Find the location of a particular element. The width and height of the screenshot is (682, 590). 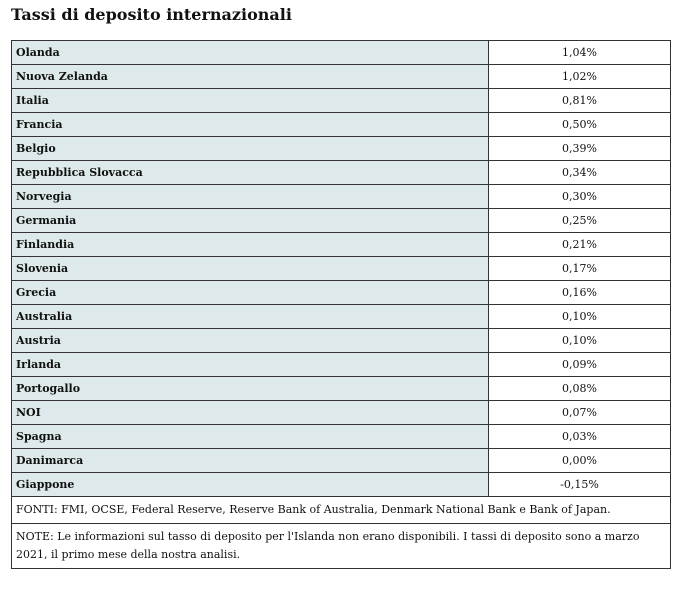

table-row: Norvegia 0,30% is located at coordinates (341, 196).